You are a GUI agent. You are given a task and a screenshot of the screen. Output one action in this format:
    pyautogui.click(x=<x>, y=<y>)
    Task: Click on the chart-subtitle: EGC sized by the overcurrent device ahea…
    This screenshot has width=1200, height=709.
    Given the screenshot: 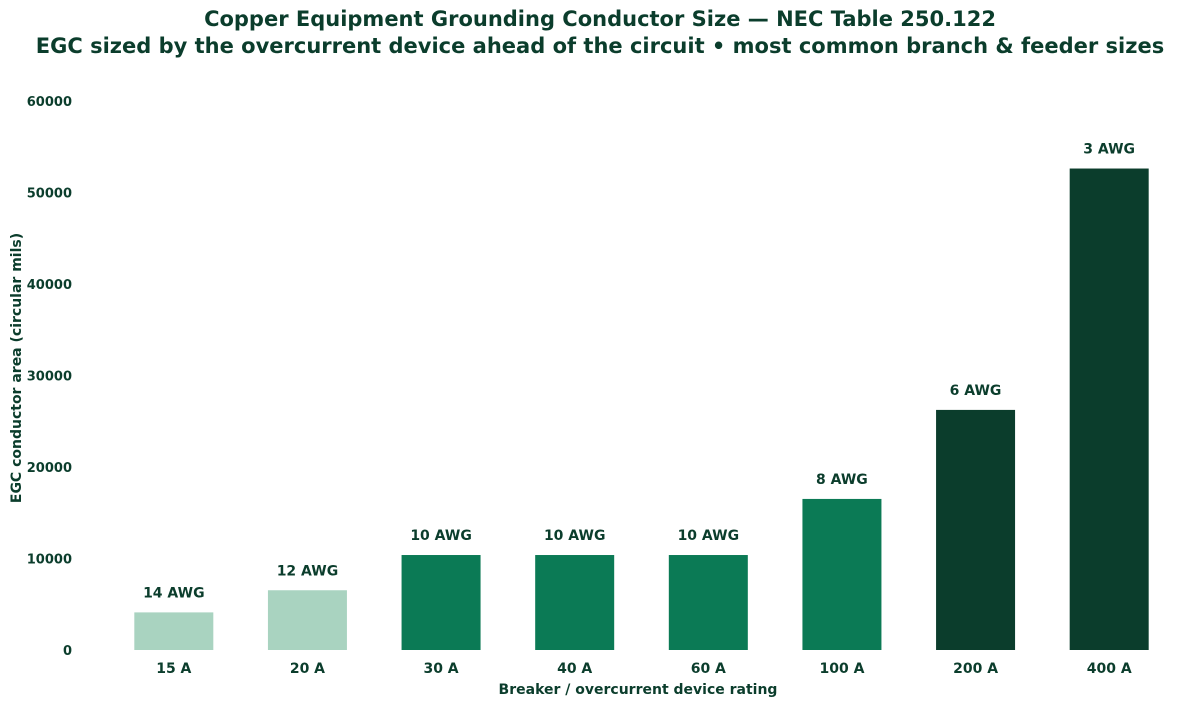 What is the action you would take?
    pyautogui.click(x=600, y=46)
    